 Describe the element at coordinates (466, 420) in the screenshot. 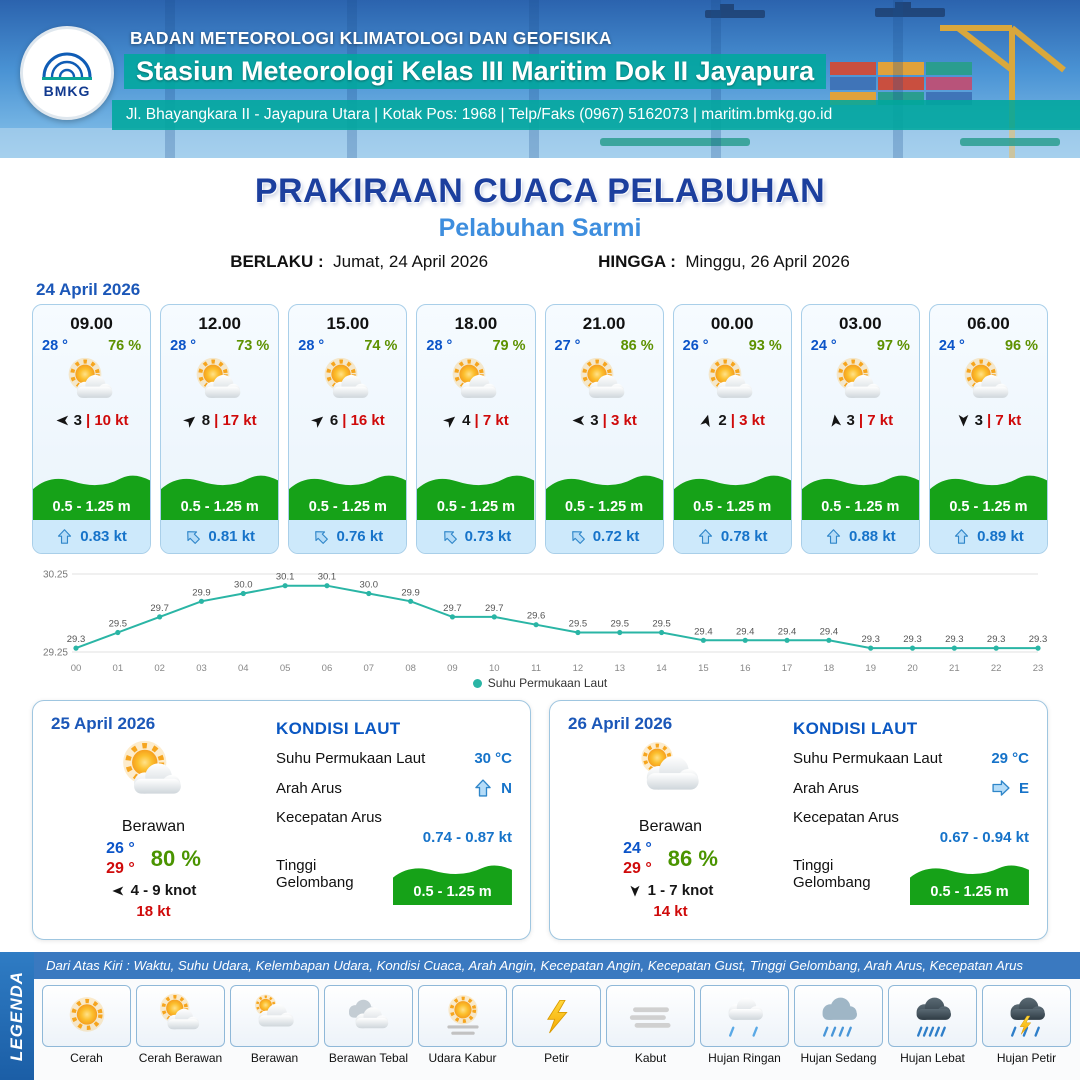

I see `wind-speed: 4` at that location.